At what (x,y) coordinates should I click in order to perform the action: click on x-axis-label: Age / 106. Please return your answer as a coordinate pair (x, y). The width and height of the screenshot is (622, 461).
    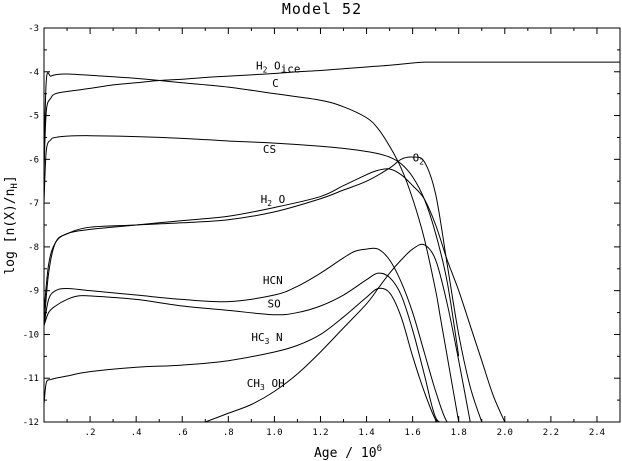
    Looking at the image, I should click on (348, 452).